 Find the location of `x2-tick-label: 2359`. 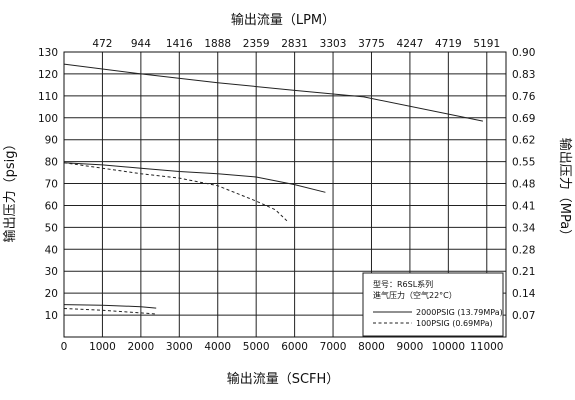

x2-tick-label: 2359 is located at coordinates (256, 44).